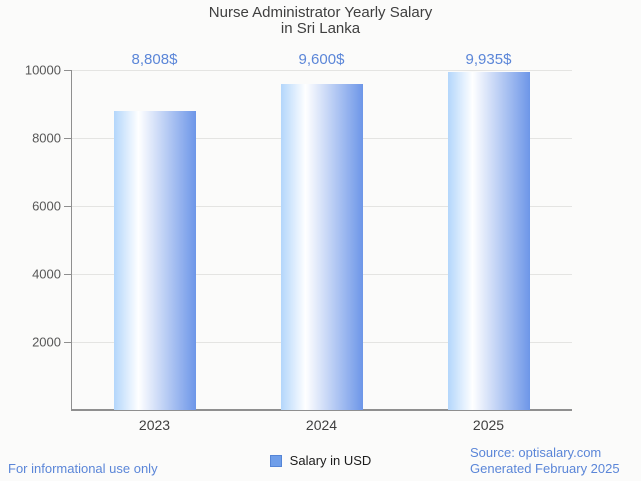 Image resolution: width=641 pixels, height=481 pixels. I want to click on bar-2023, so click(154, 260).